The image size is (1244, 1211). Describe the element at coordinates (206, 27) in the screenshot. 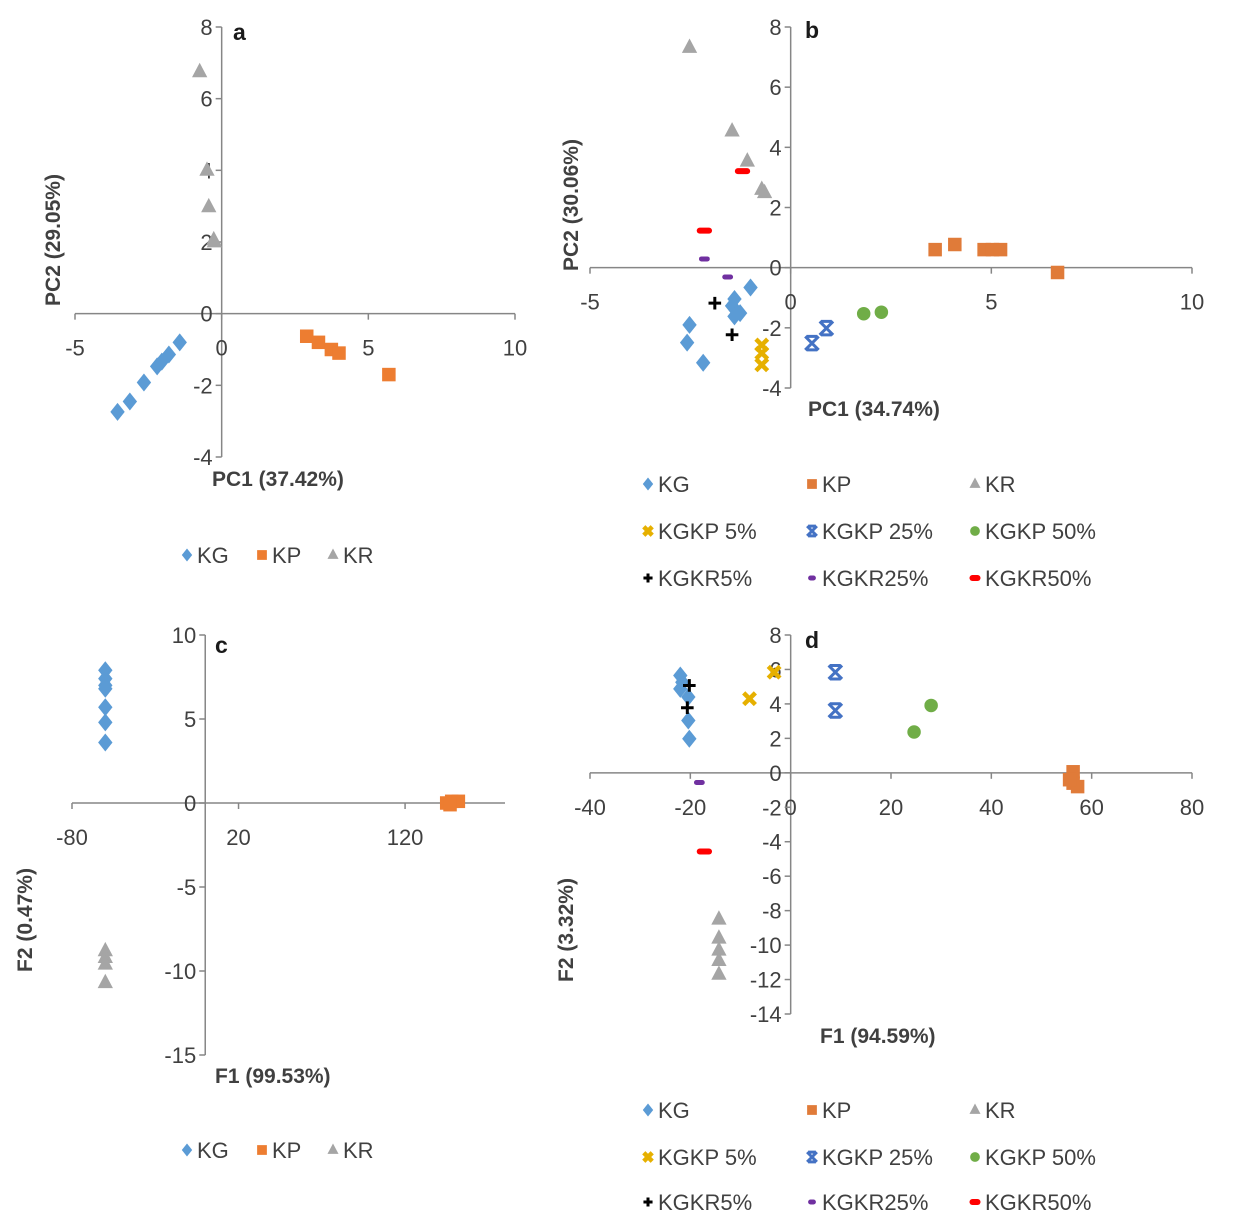

I see `y-tick-label: 8` at that location.